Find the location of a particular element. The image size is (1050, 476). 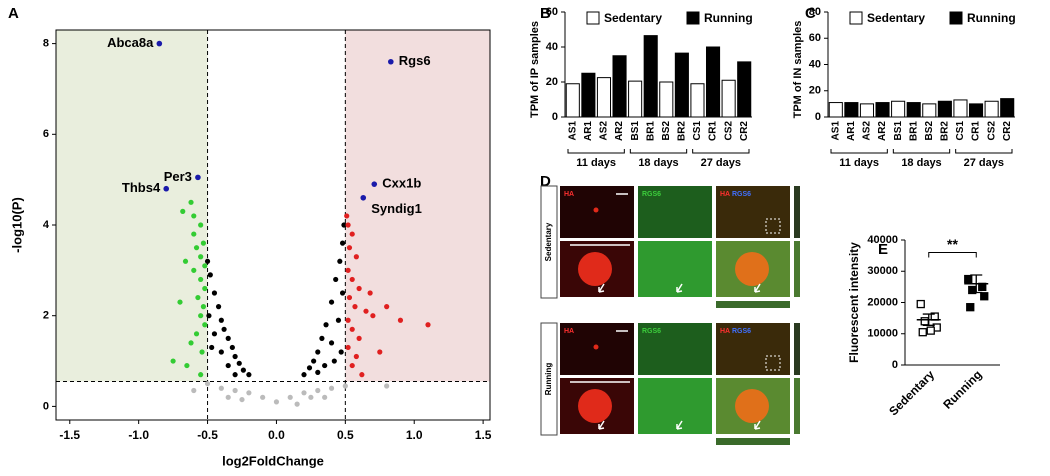

x-tick-label: Running is located at coordinates (962, 389).